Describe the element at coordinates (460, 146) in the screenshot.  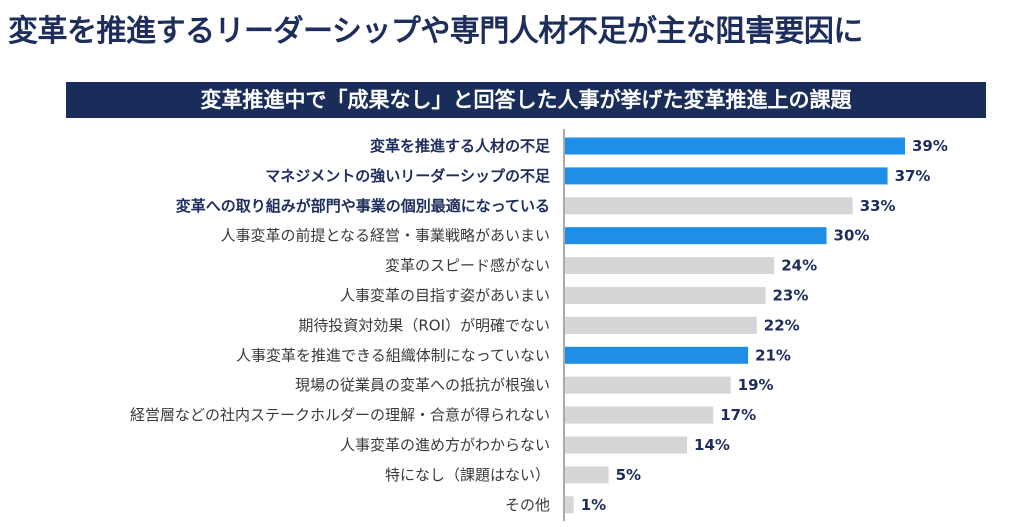
I see `category-label: 変革を推進する人材の不足` at that location.